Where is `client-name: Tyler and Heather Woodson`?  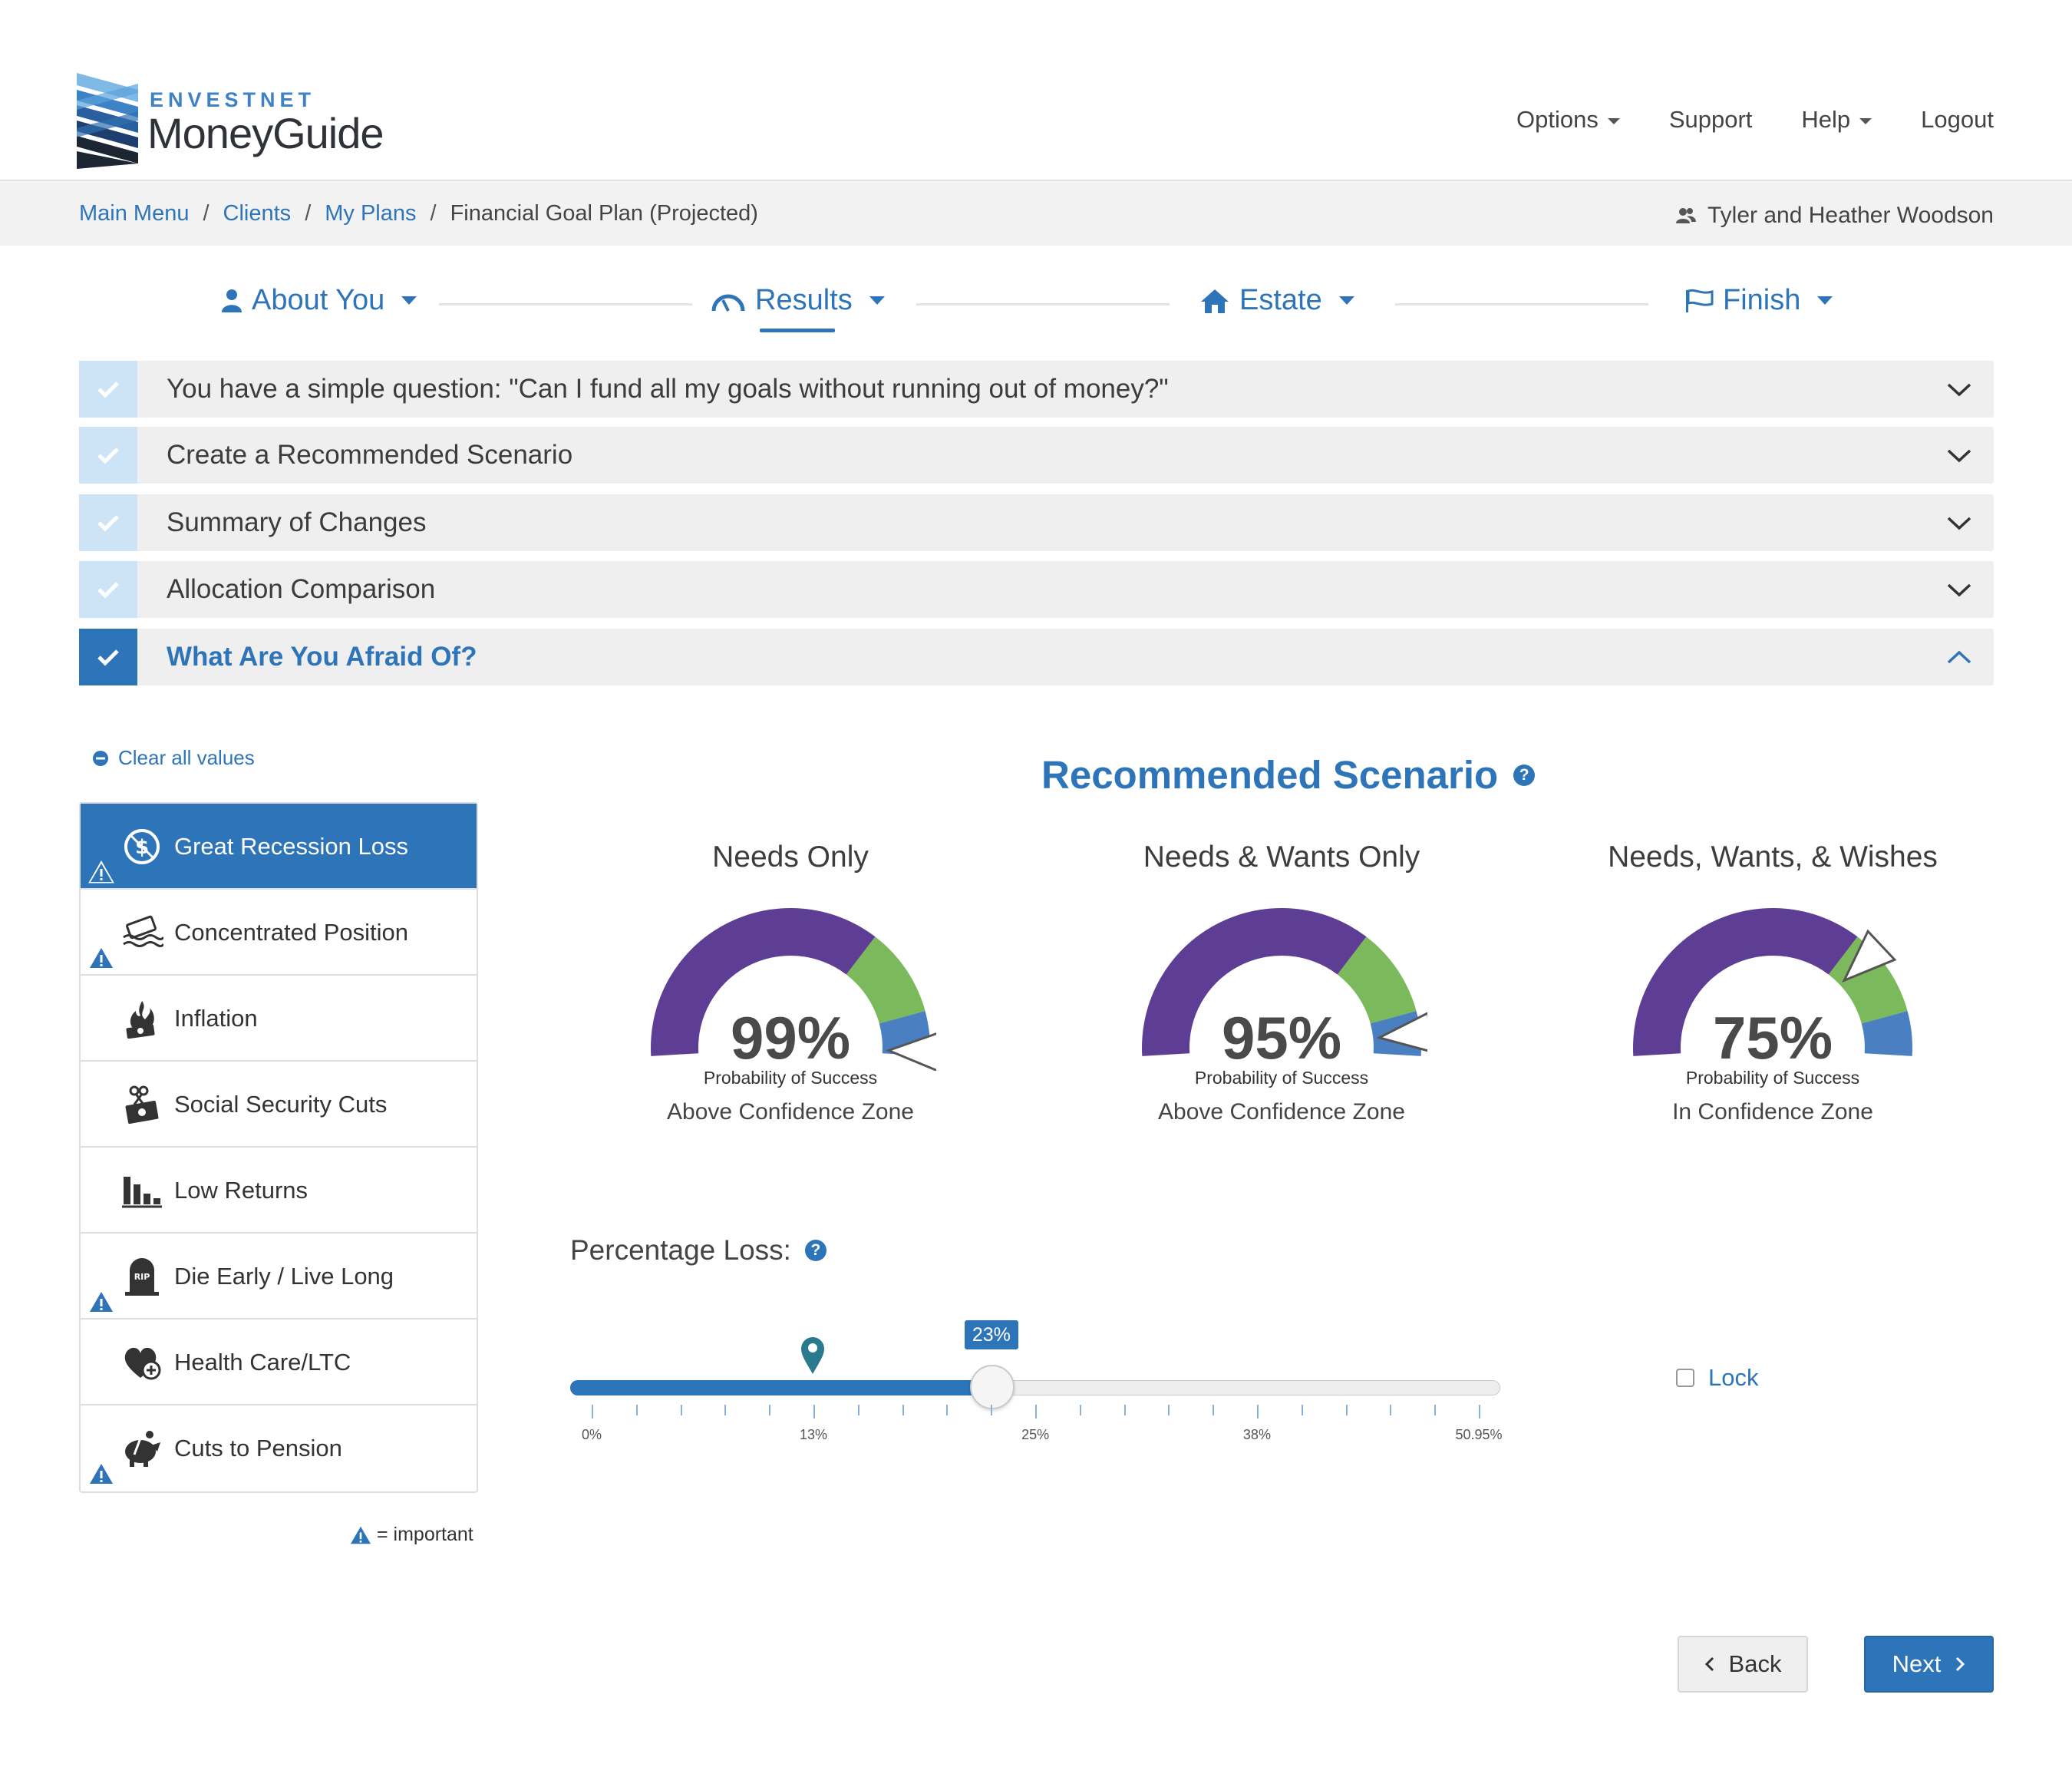
client-name: Tyler and Heather Woodson is located at coordinates (1851, 215).